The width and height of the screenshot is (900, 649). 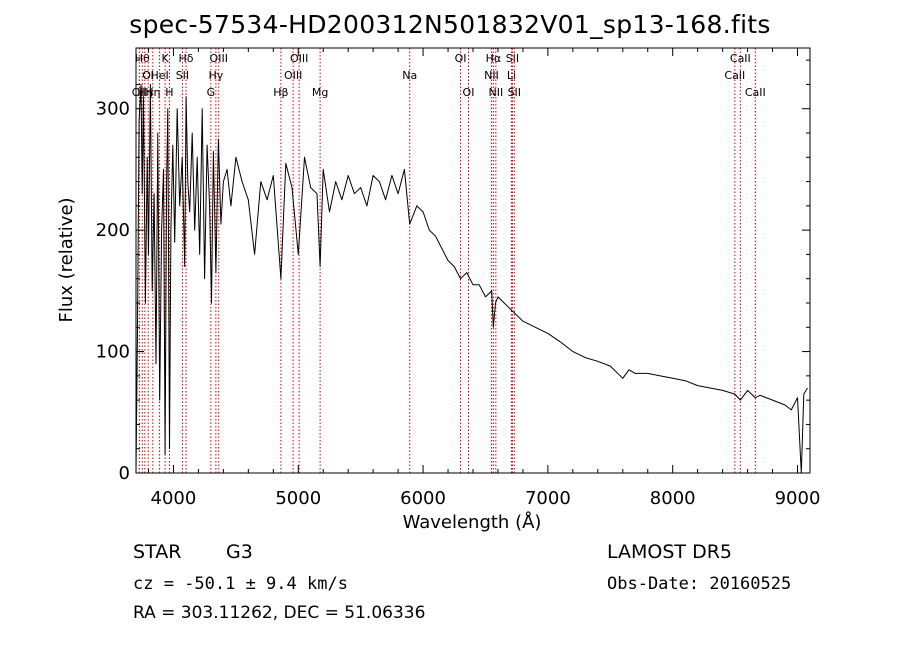 What do you see at coordinates (157, 552) in the screenshot?
I see `object-type: STAR` at bounding box center [157, 552].